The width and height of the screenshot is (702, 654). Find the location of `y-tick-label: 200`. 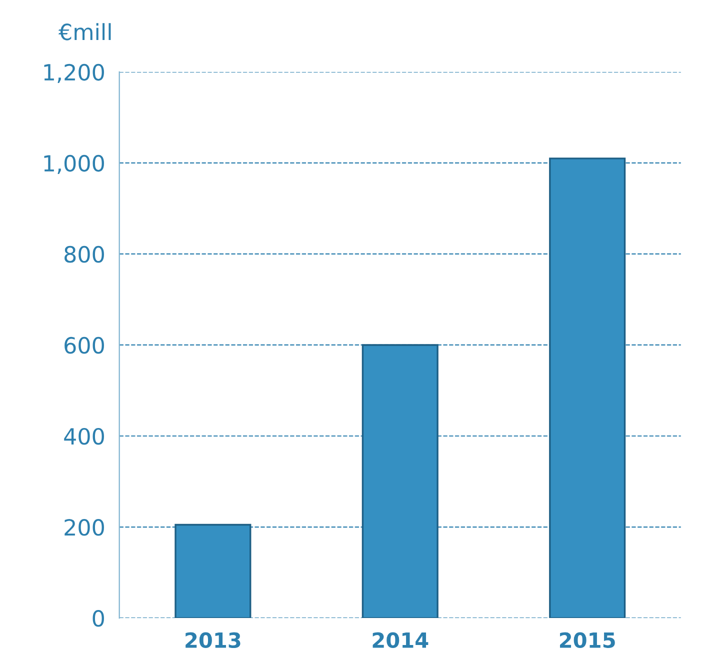

y-tick-label: 200 is located at coordinates (84, 527).